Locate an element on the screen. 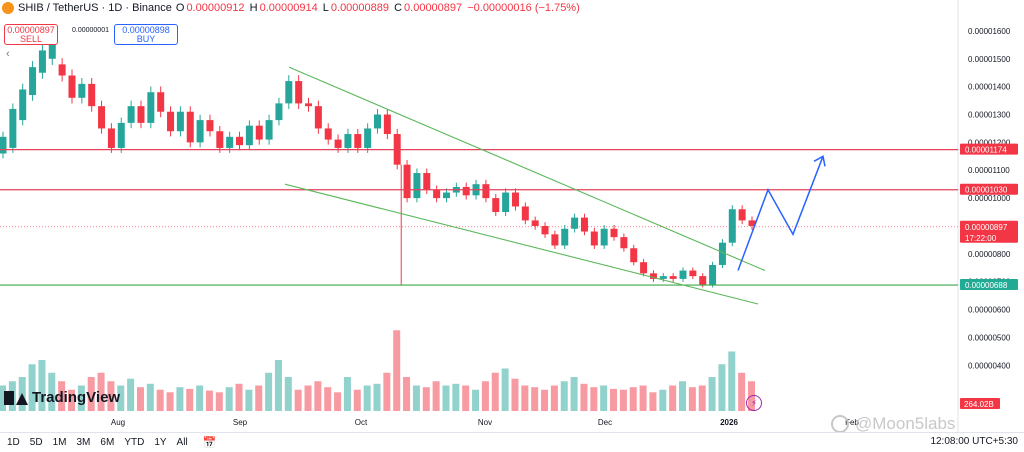 This screenshot has width=1024, height=452. collapse-chevron-icon: ‹ is located at coordinates (8, 54).